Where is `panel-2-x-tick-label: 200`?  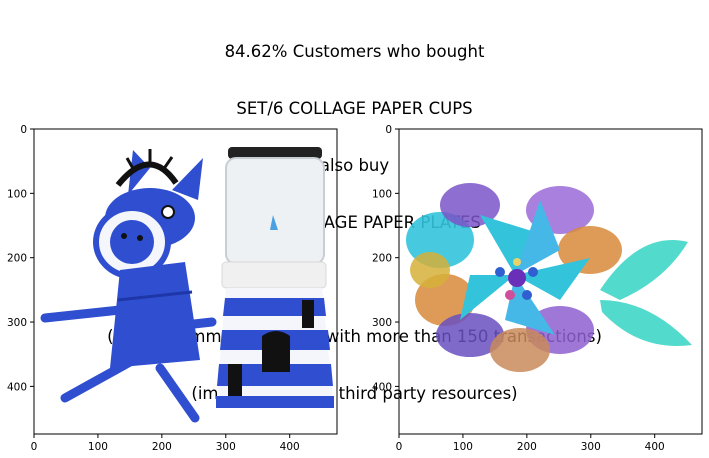
panel-2-x-tick-label: 200 is located at coordinates (527, 447).